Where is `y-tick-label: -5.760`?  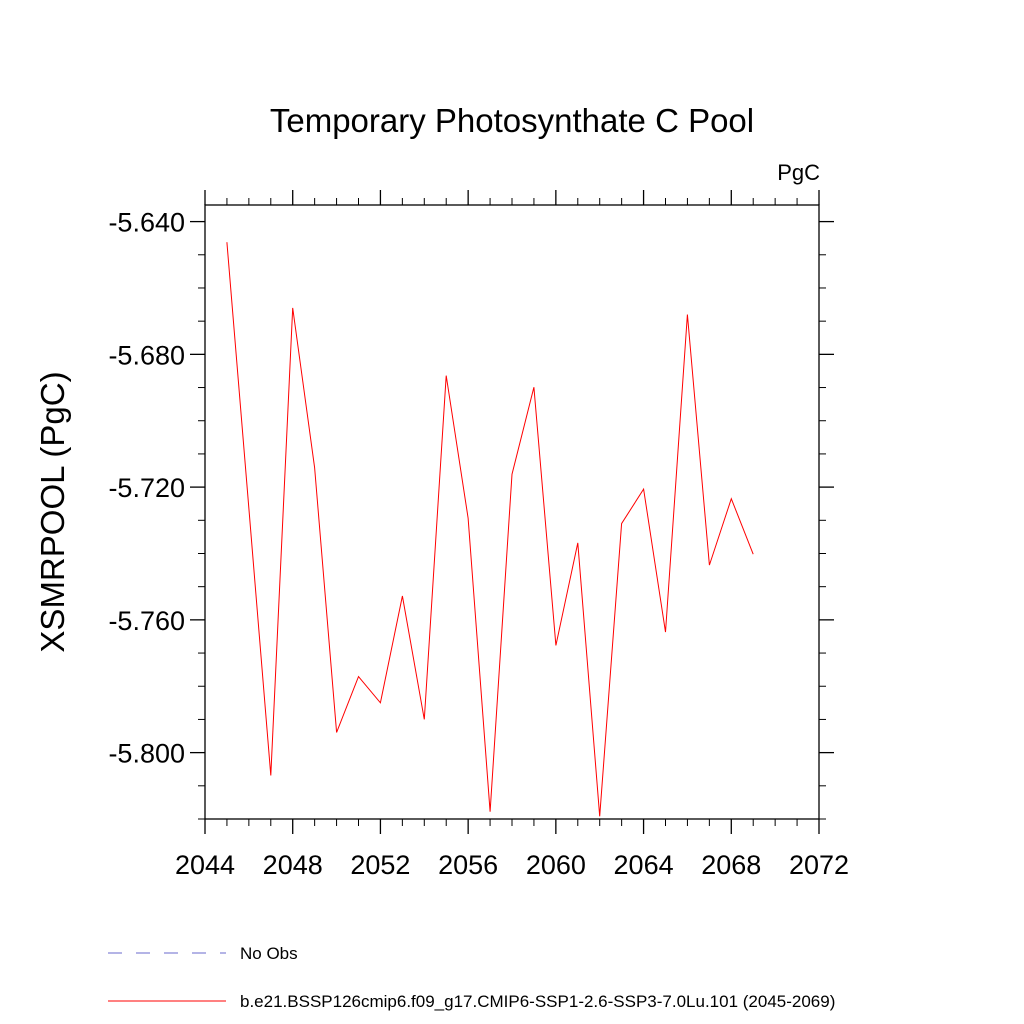
y-tick-label: -5.760 is located at coordinates (146, 621).